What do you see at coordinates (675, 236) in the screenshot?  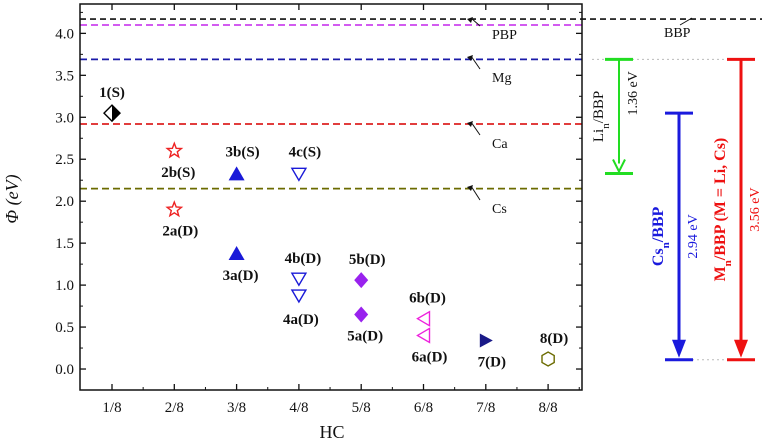 I see `energy-bar-cs: Csn/BBP 2.94 eV` at bounding box center [675, 236].